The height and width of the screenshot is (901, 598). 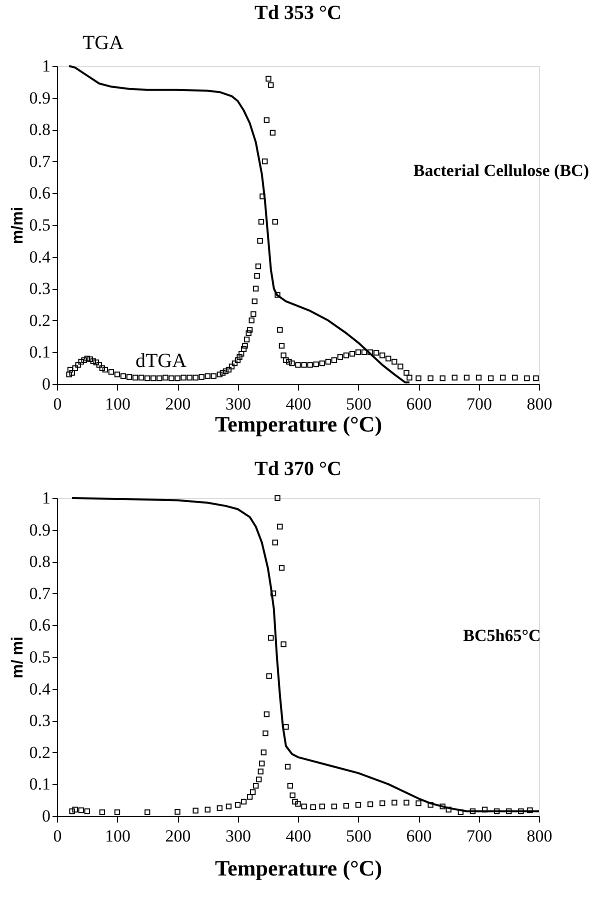 What do you see at coordinates (502, 635) in the screenshot?
I see `annotation: BC5h65°C` at bounding box center [502, 635].